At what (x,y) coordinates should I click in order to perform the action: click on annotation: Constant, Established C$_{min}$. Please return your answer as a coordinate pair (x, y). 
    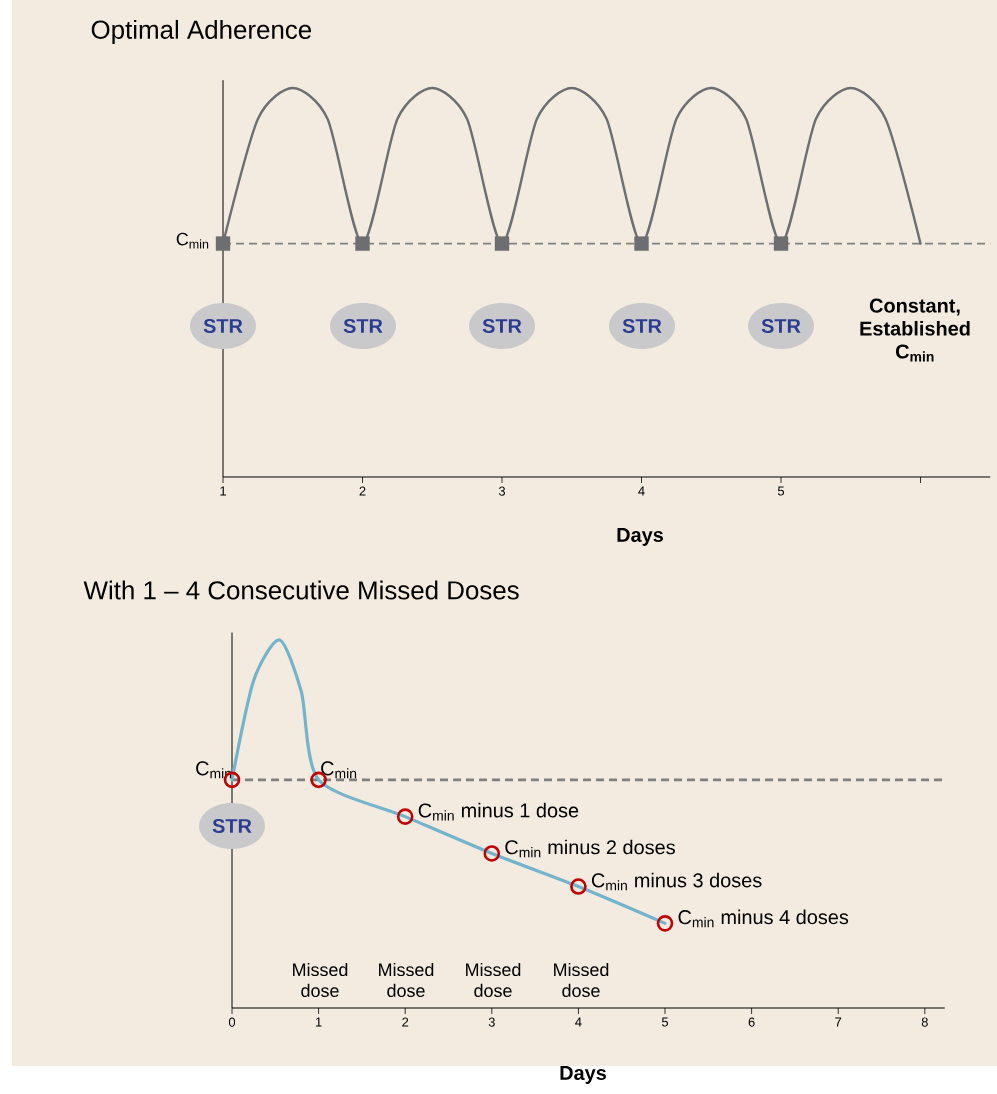
    Looking at the image, I should click on (915, 330).